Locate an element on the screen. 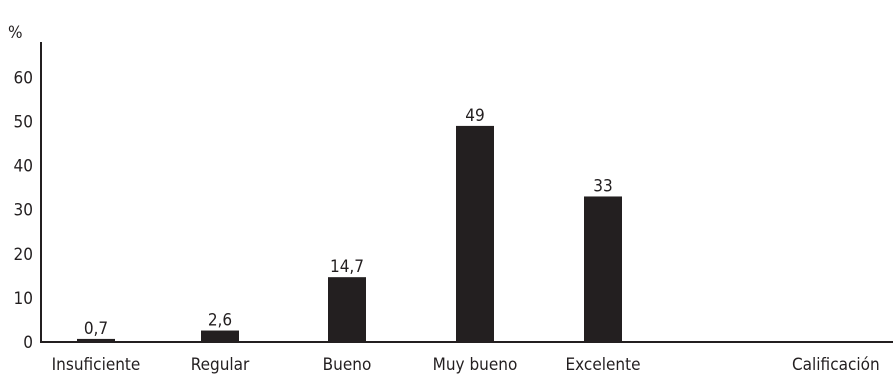 The height and width of the screenshot is (374, 895). category-label: Regular is located at coordinates (220, 364).